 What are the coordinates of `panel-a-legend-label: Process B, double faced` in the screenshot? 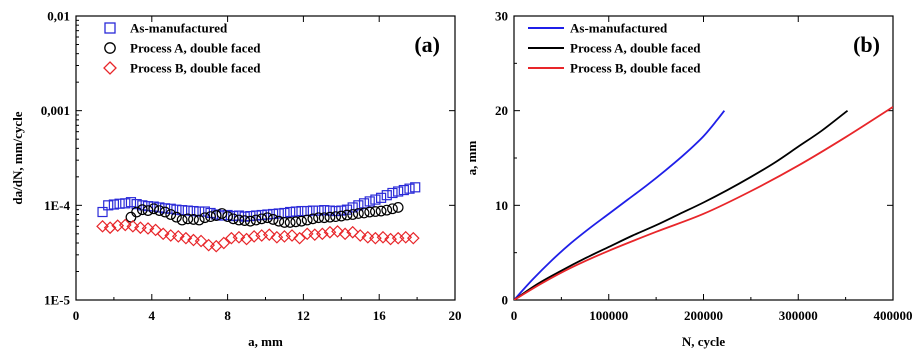 It's located at (195, 68).